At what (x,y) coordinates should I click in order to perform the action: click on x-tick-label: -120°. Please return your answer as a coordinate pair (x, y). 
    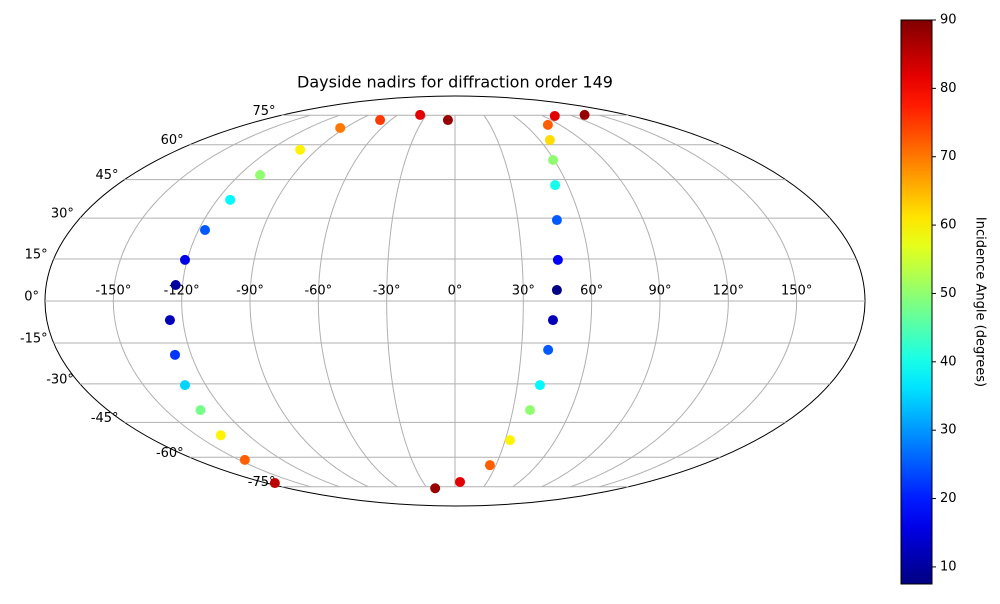
    Looking at the image, I should click on (182, 291).